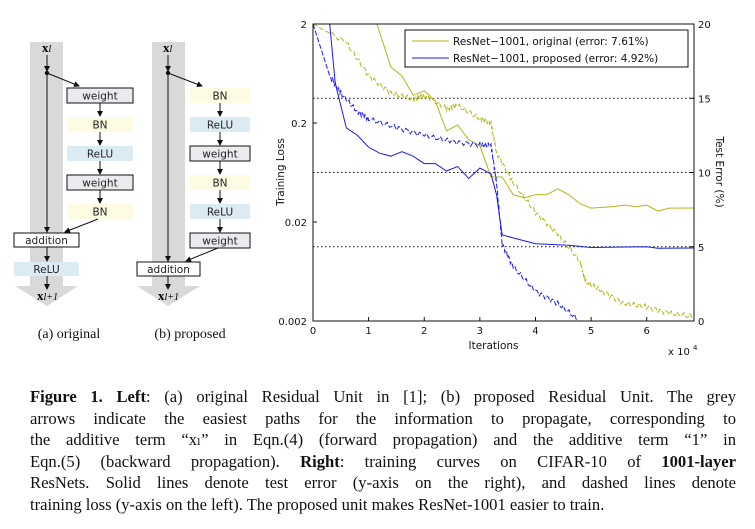 The height and width of the screenshot is (529, 755). I want to click on caption-bold-text: Right, so click(320, 461).